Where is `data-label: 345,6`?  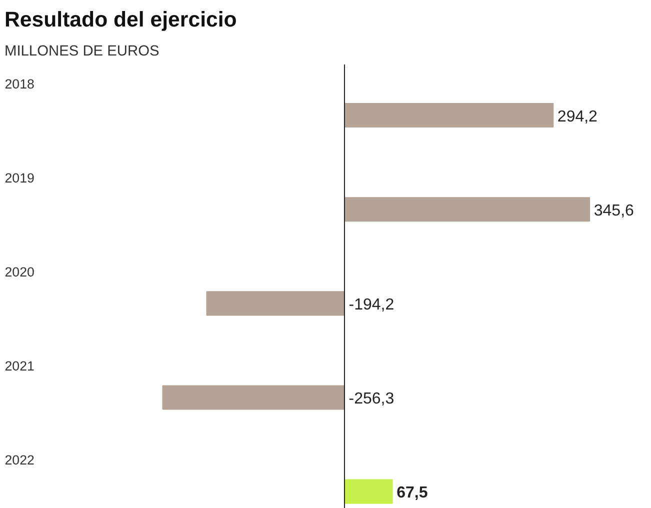
data-label: 345,6 is located at coordinates (614, 211).